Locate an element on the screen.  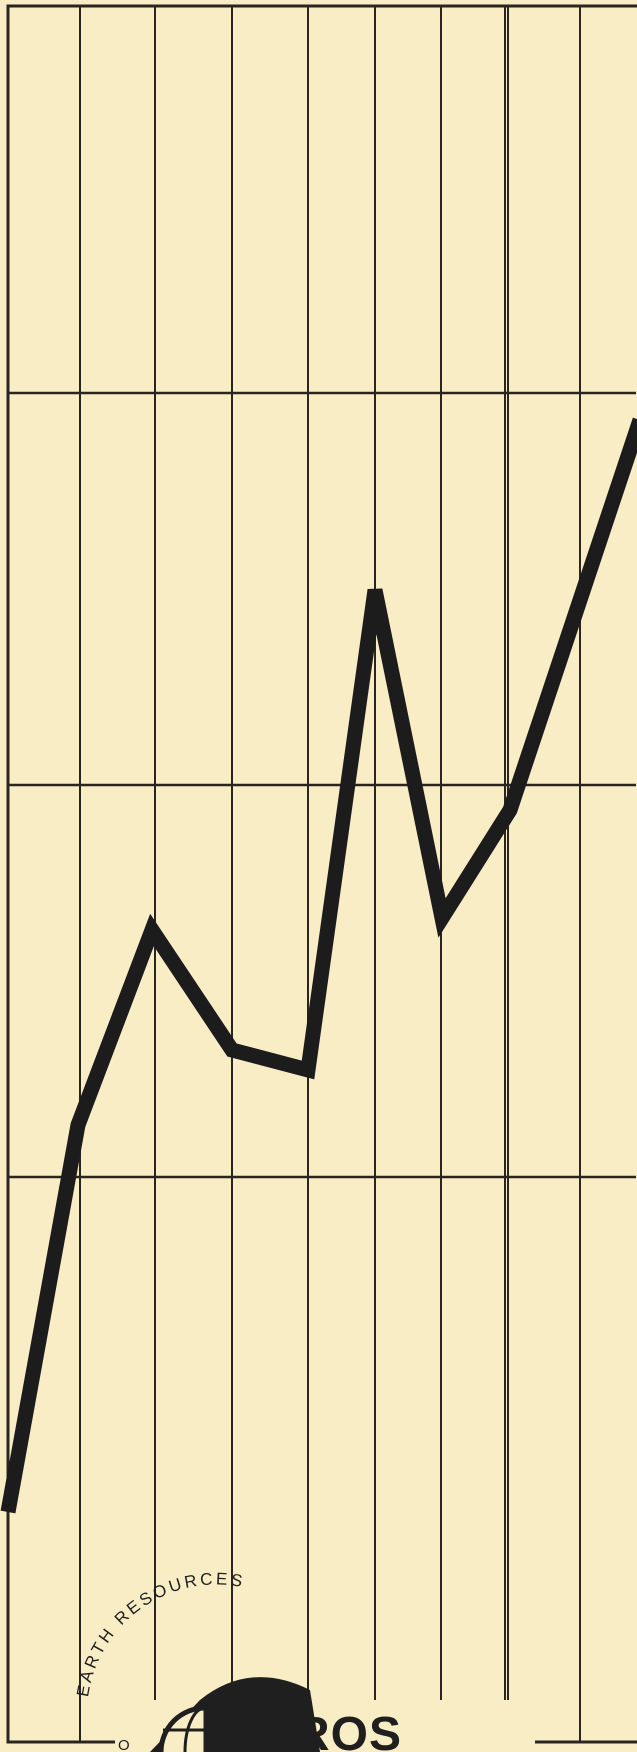
logo-name: EROS is located at coordinates (332, 1730).